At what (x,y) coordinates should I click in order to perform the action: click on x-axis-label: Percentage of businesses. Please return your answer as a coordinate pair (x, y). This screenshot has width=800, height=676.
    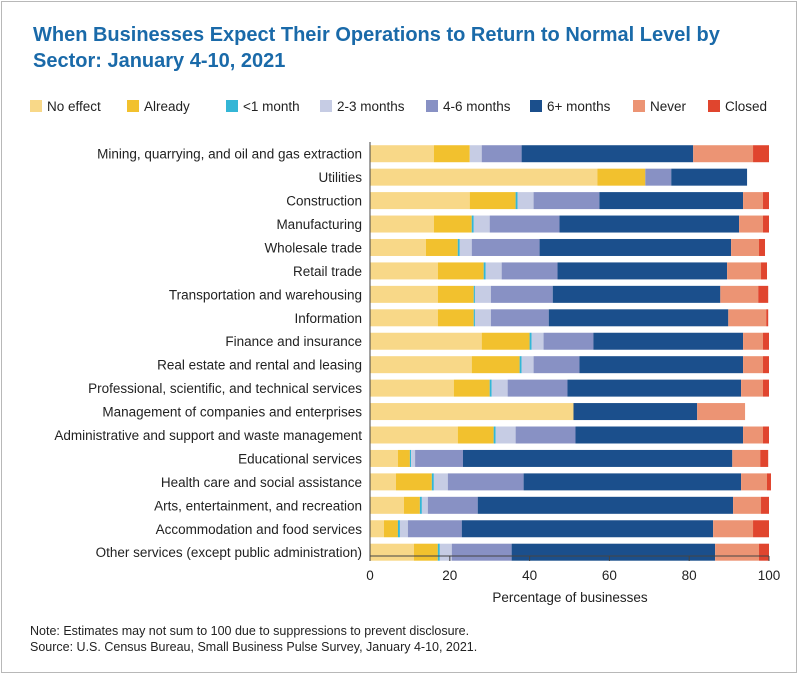
    Looking at the image, I should click on (570, 597).